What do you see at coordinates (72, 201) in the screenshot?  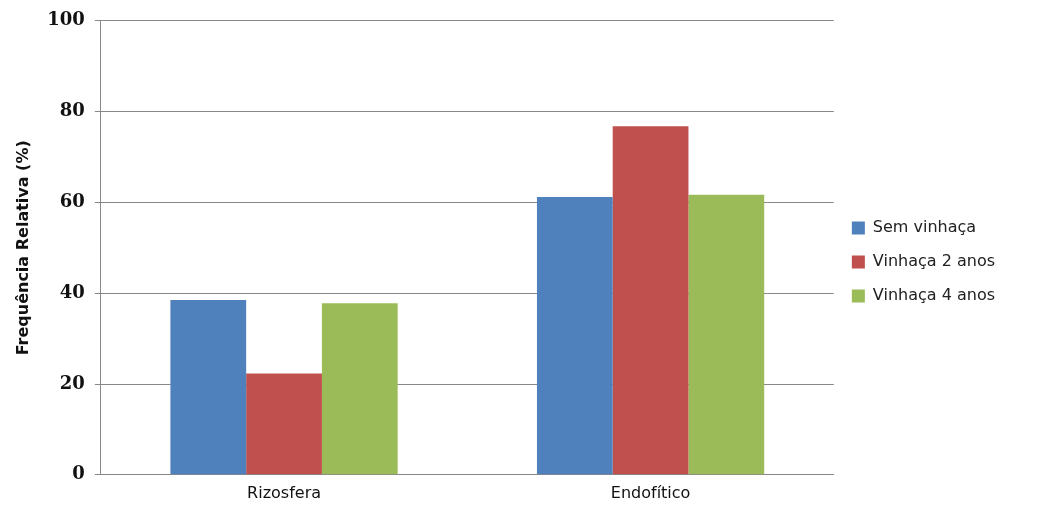 I see `y-tick-label: 60` at bounding box center [72, 201].